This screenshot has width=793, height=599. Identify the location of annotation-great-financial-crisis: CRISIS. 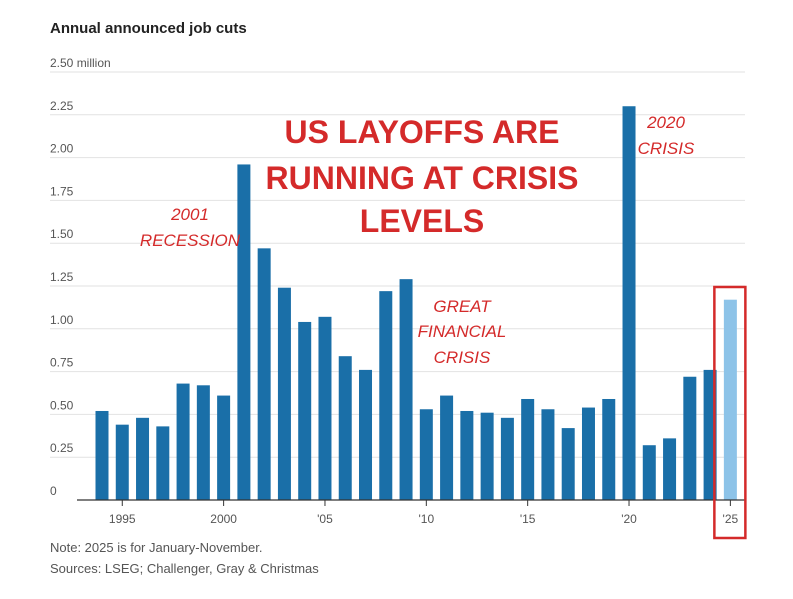
(462, 357).